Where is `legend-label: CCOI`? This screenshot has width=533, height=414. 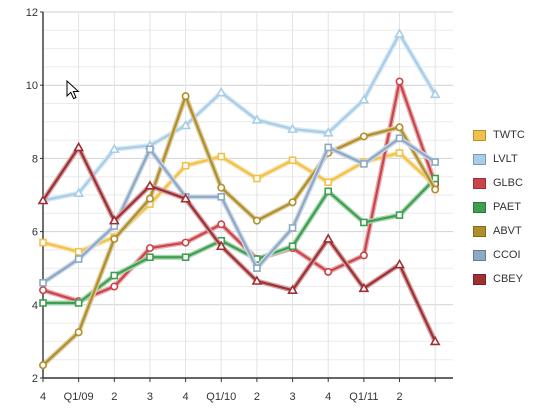 legend-label: CCOI is located at coordinates (507, 255).